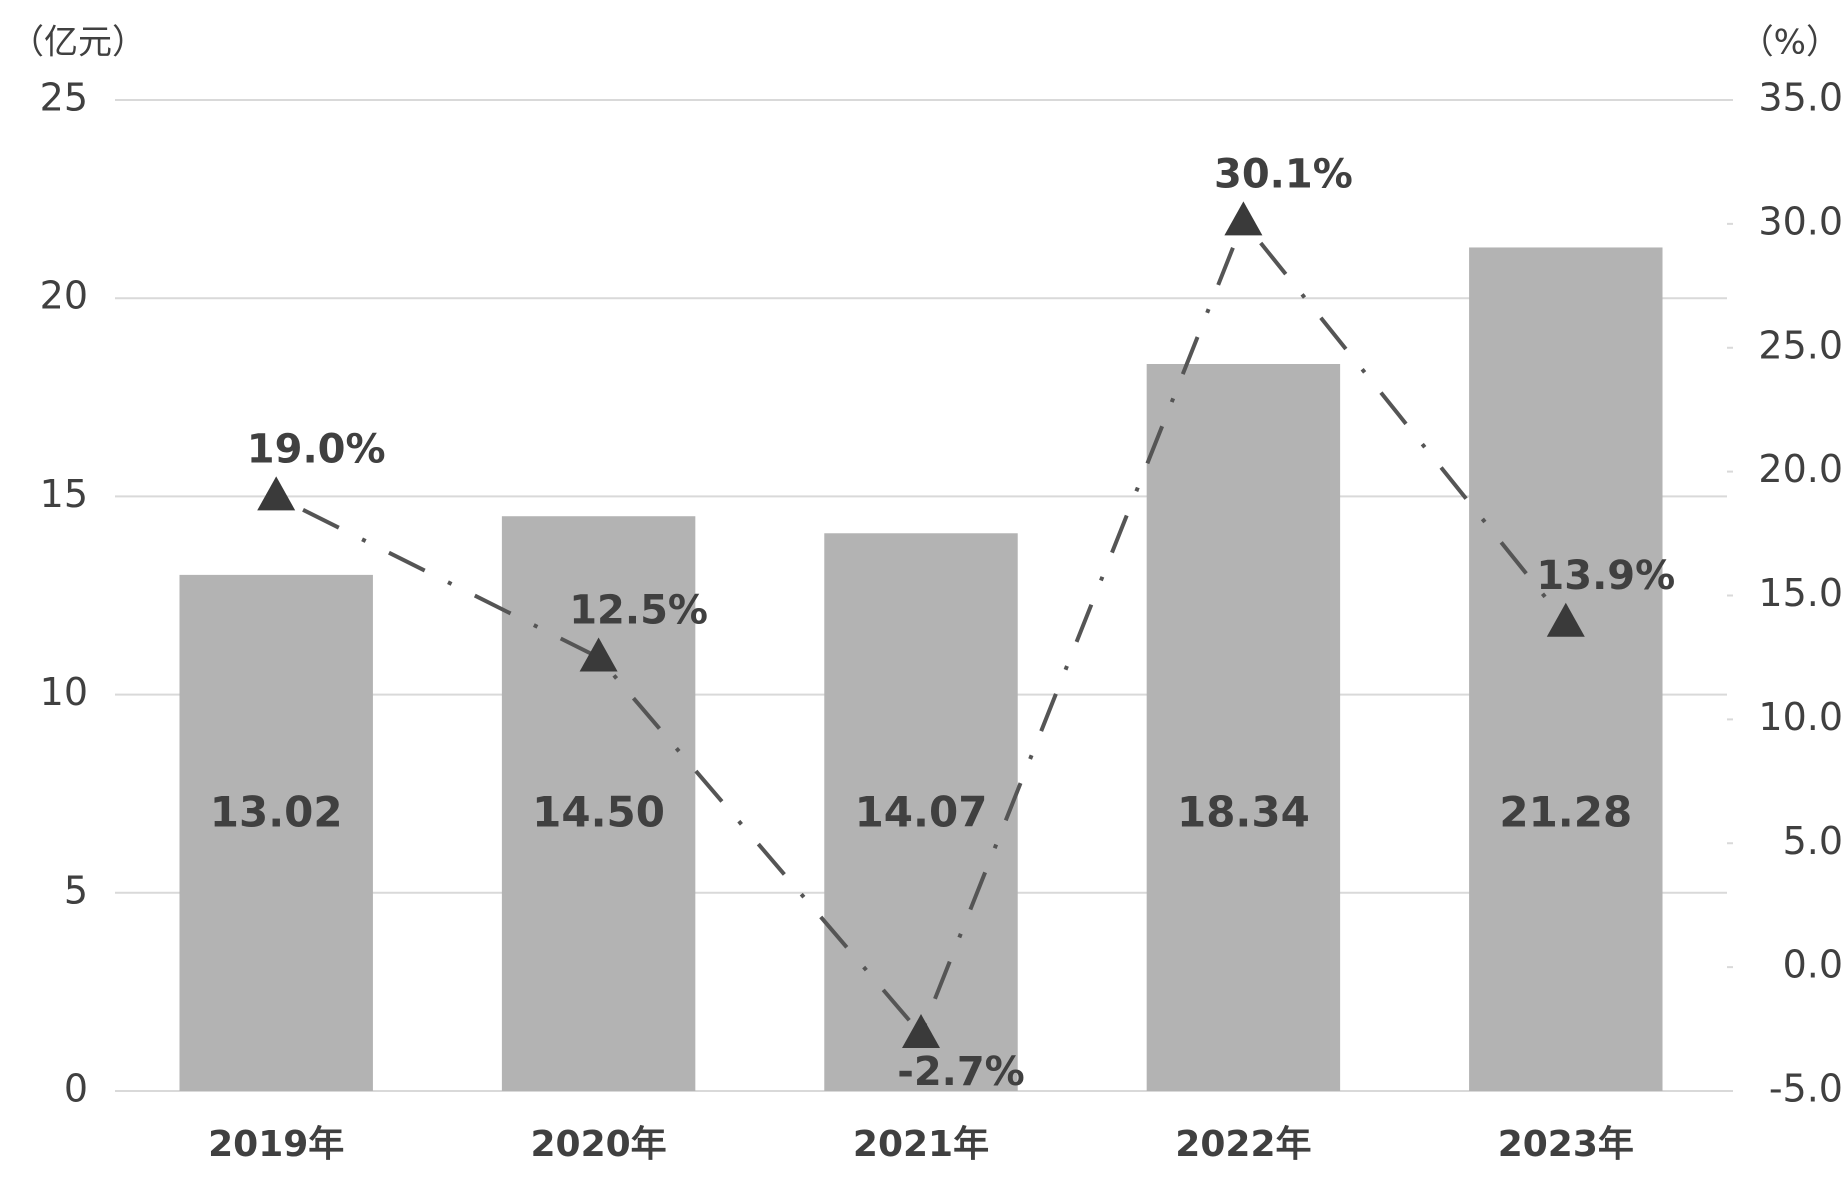  I want to click on y-tick-label: 5, so click(76, 890).